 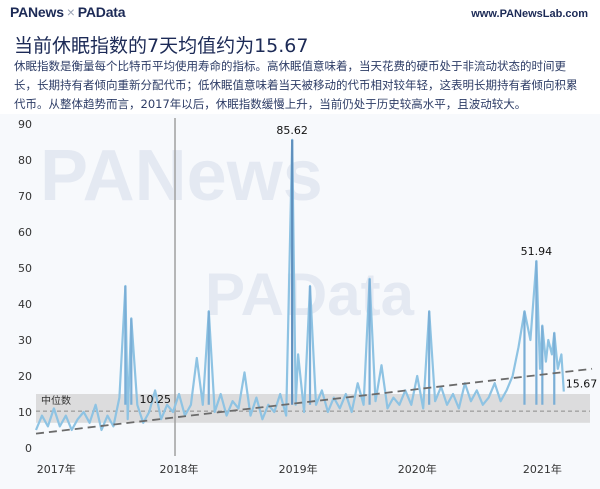 What do you see at coordinates (292, 130) in the screenshot?
I see `annotation-label: 85.62` at bounding box center [292, 130].